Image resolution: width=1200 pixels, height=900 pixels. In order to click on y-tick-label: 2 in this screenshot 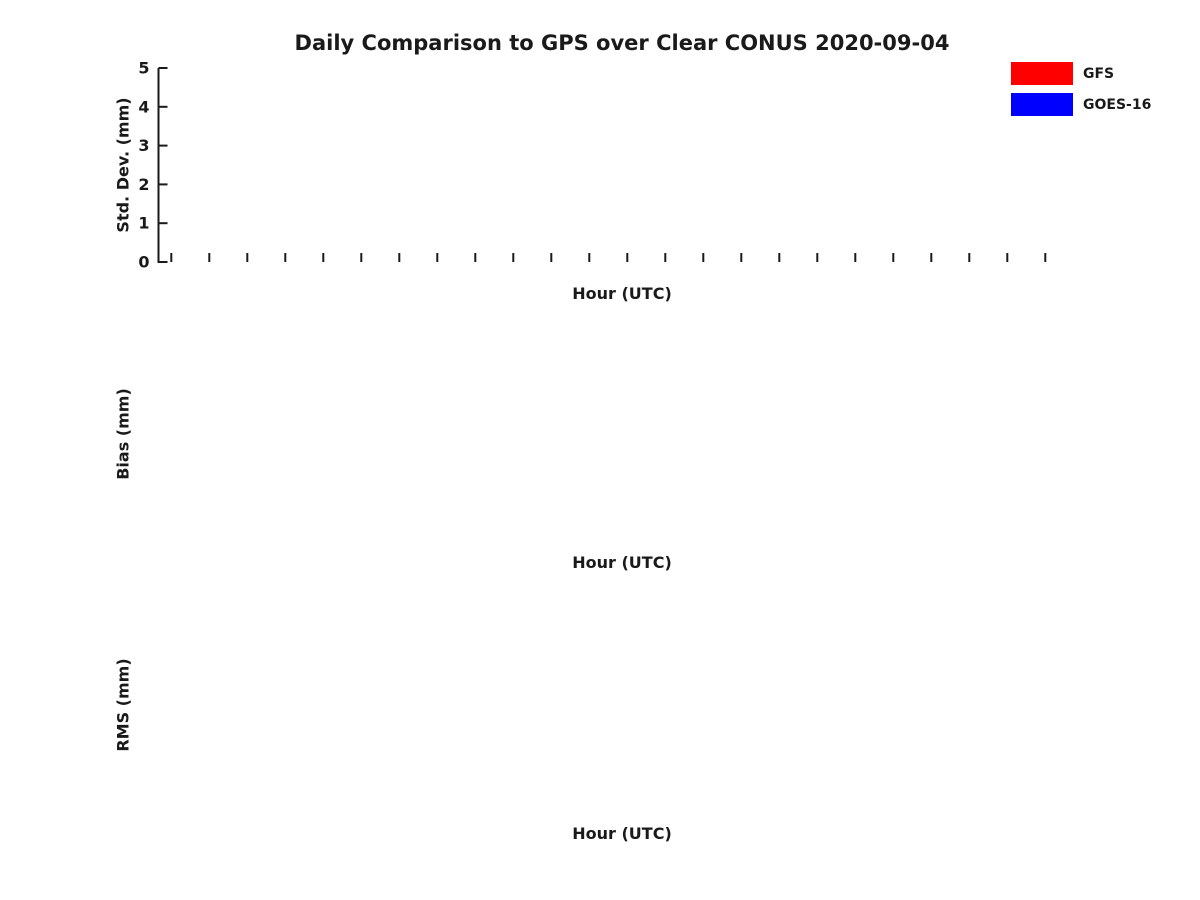, I will do `click(143, 184)`.